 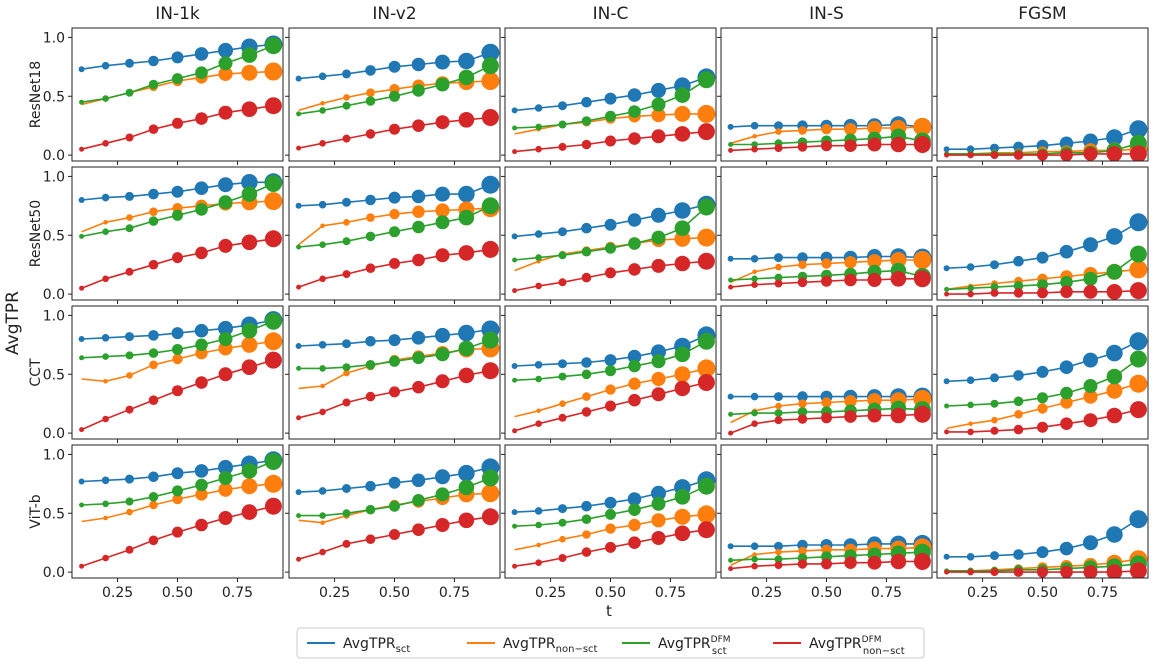 What do you see at coordinates (825, 235) in the screenshot?
I see `subplot-resnet50-in-s` at bounding box center [825, 235].